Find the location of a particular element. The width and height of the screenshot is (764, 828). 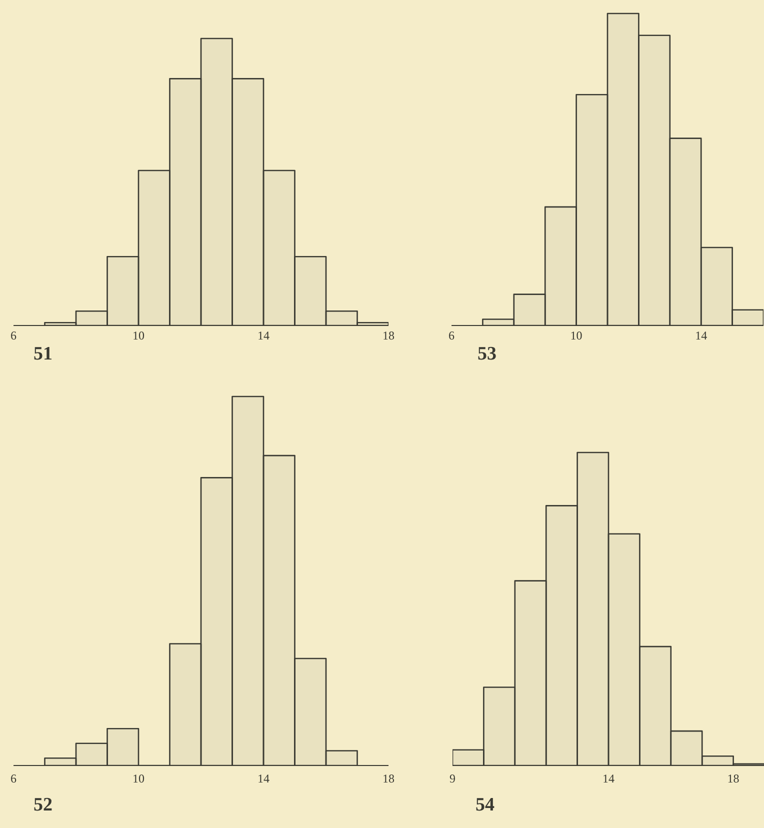

text: 53 is located at coordinates (487, 354).